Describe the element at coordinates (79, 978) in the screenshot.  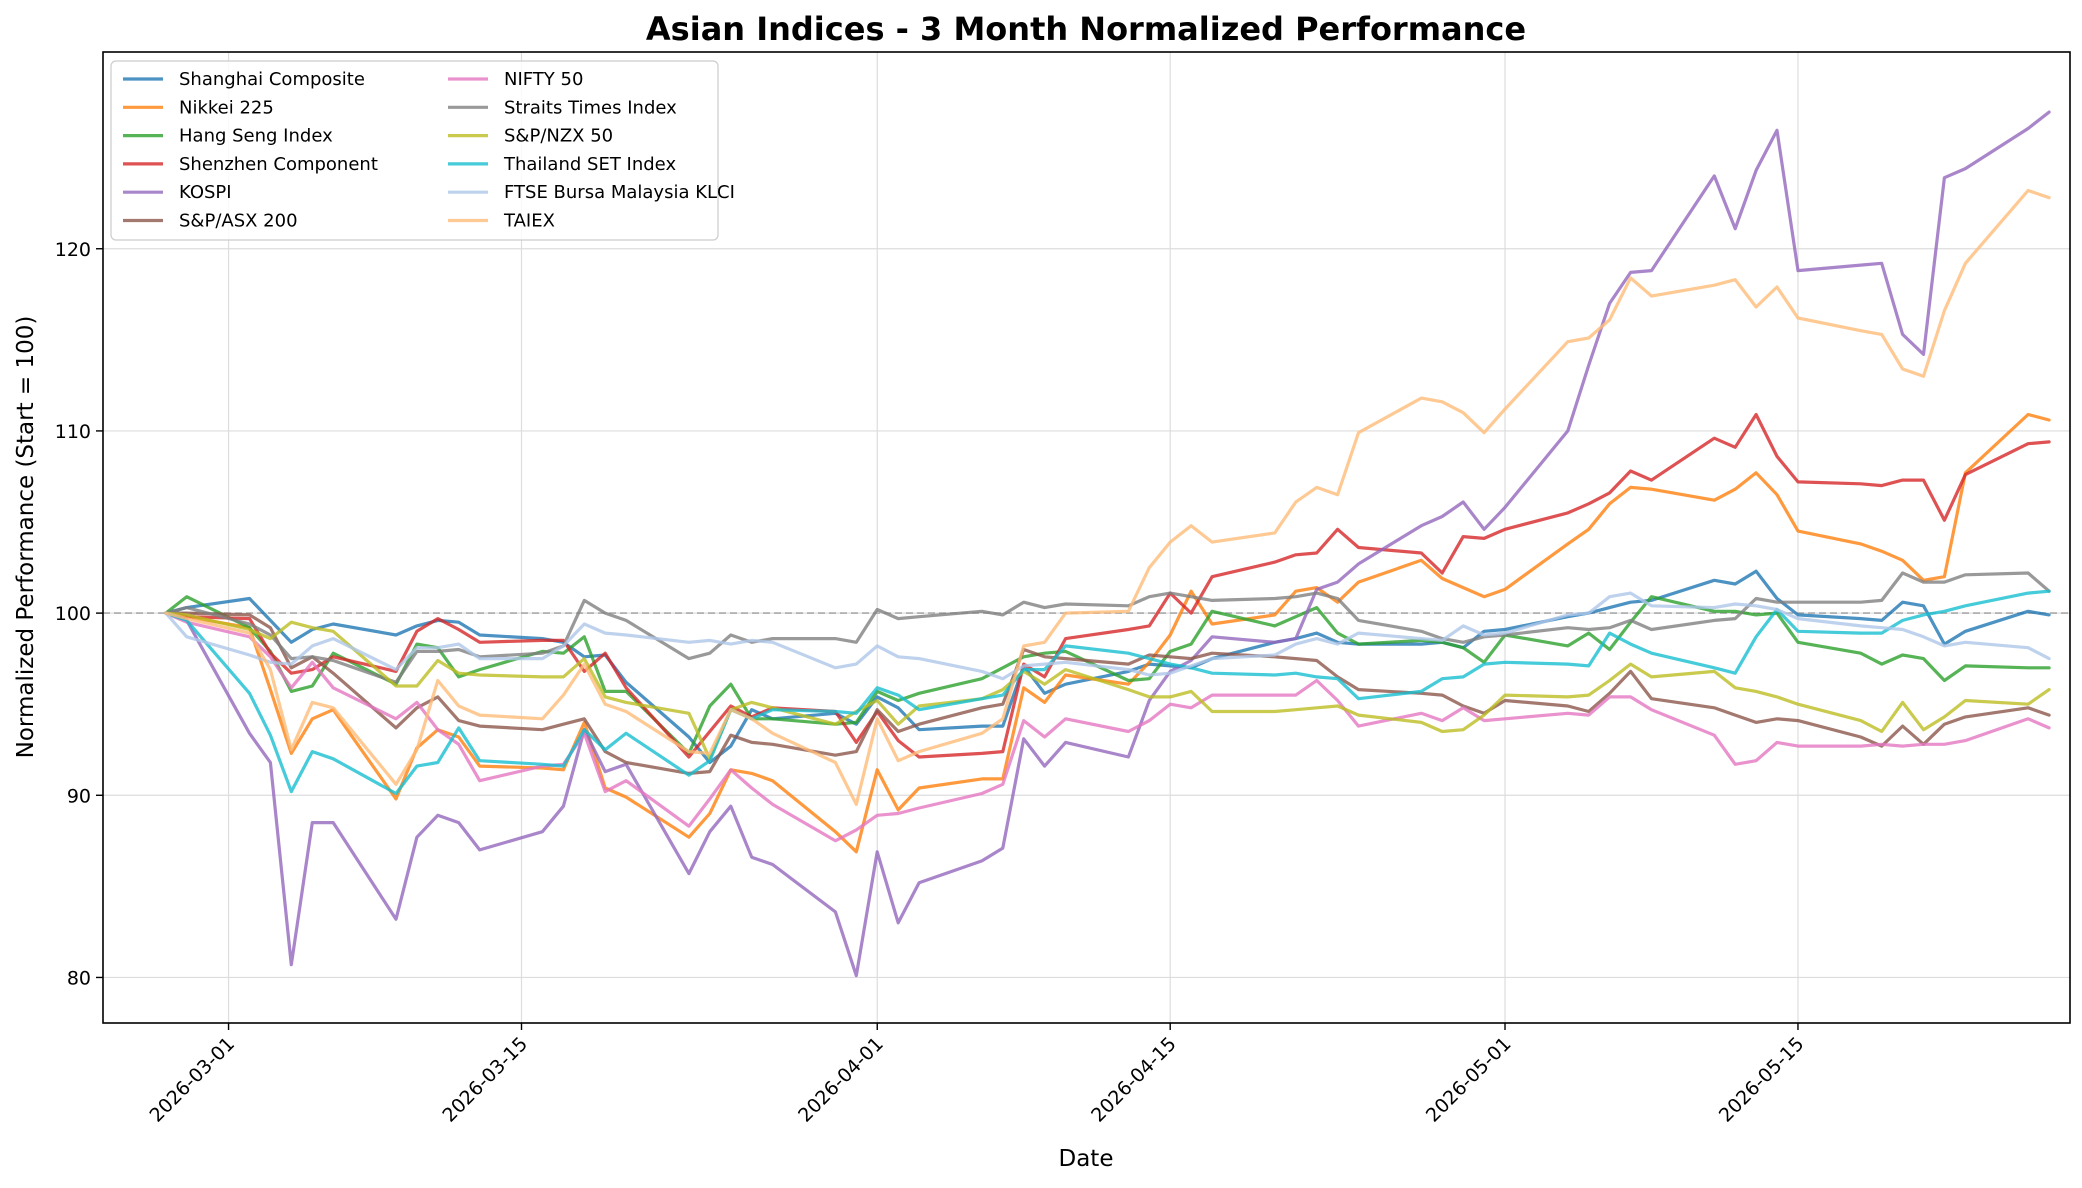
I see `y-tick-label: 80` at that location.